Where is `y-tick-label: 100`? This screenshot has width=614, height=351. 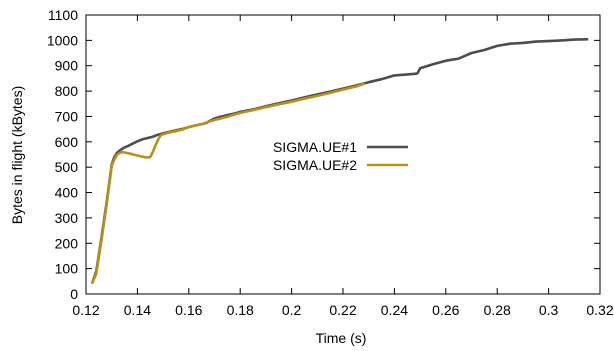
y-tick-label: 100 is located at coordinates (67, 269).